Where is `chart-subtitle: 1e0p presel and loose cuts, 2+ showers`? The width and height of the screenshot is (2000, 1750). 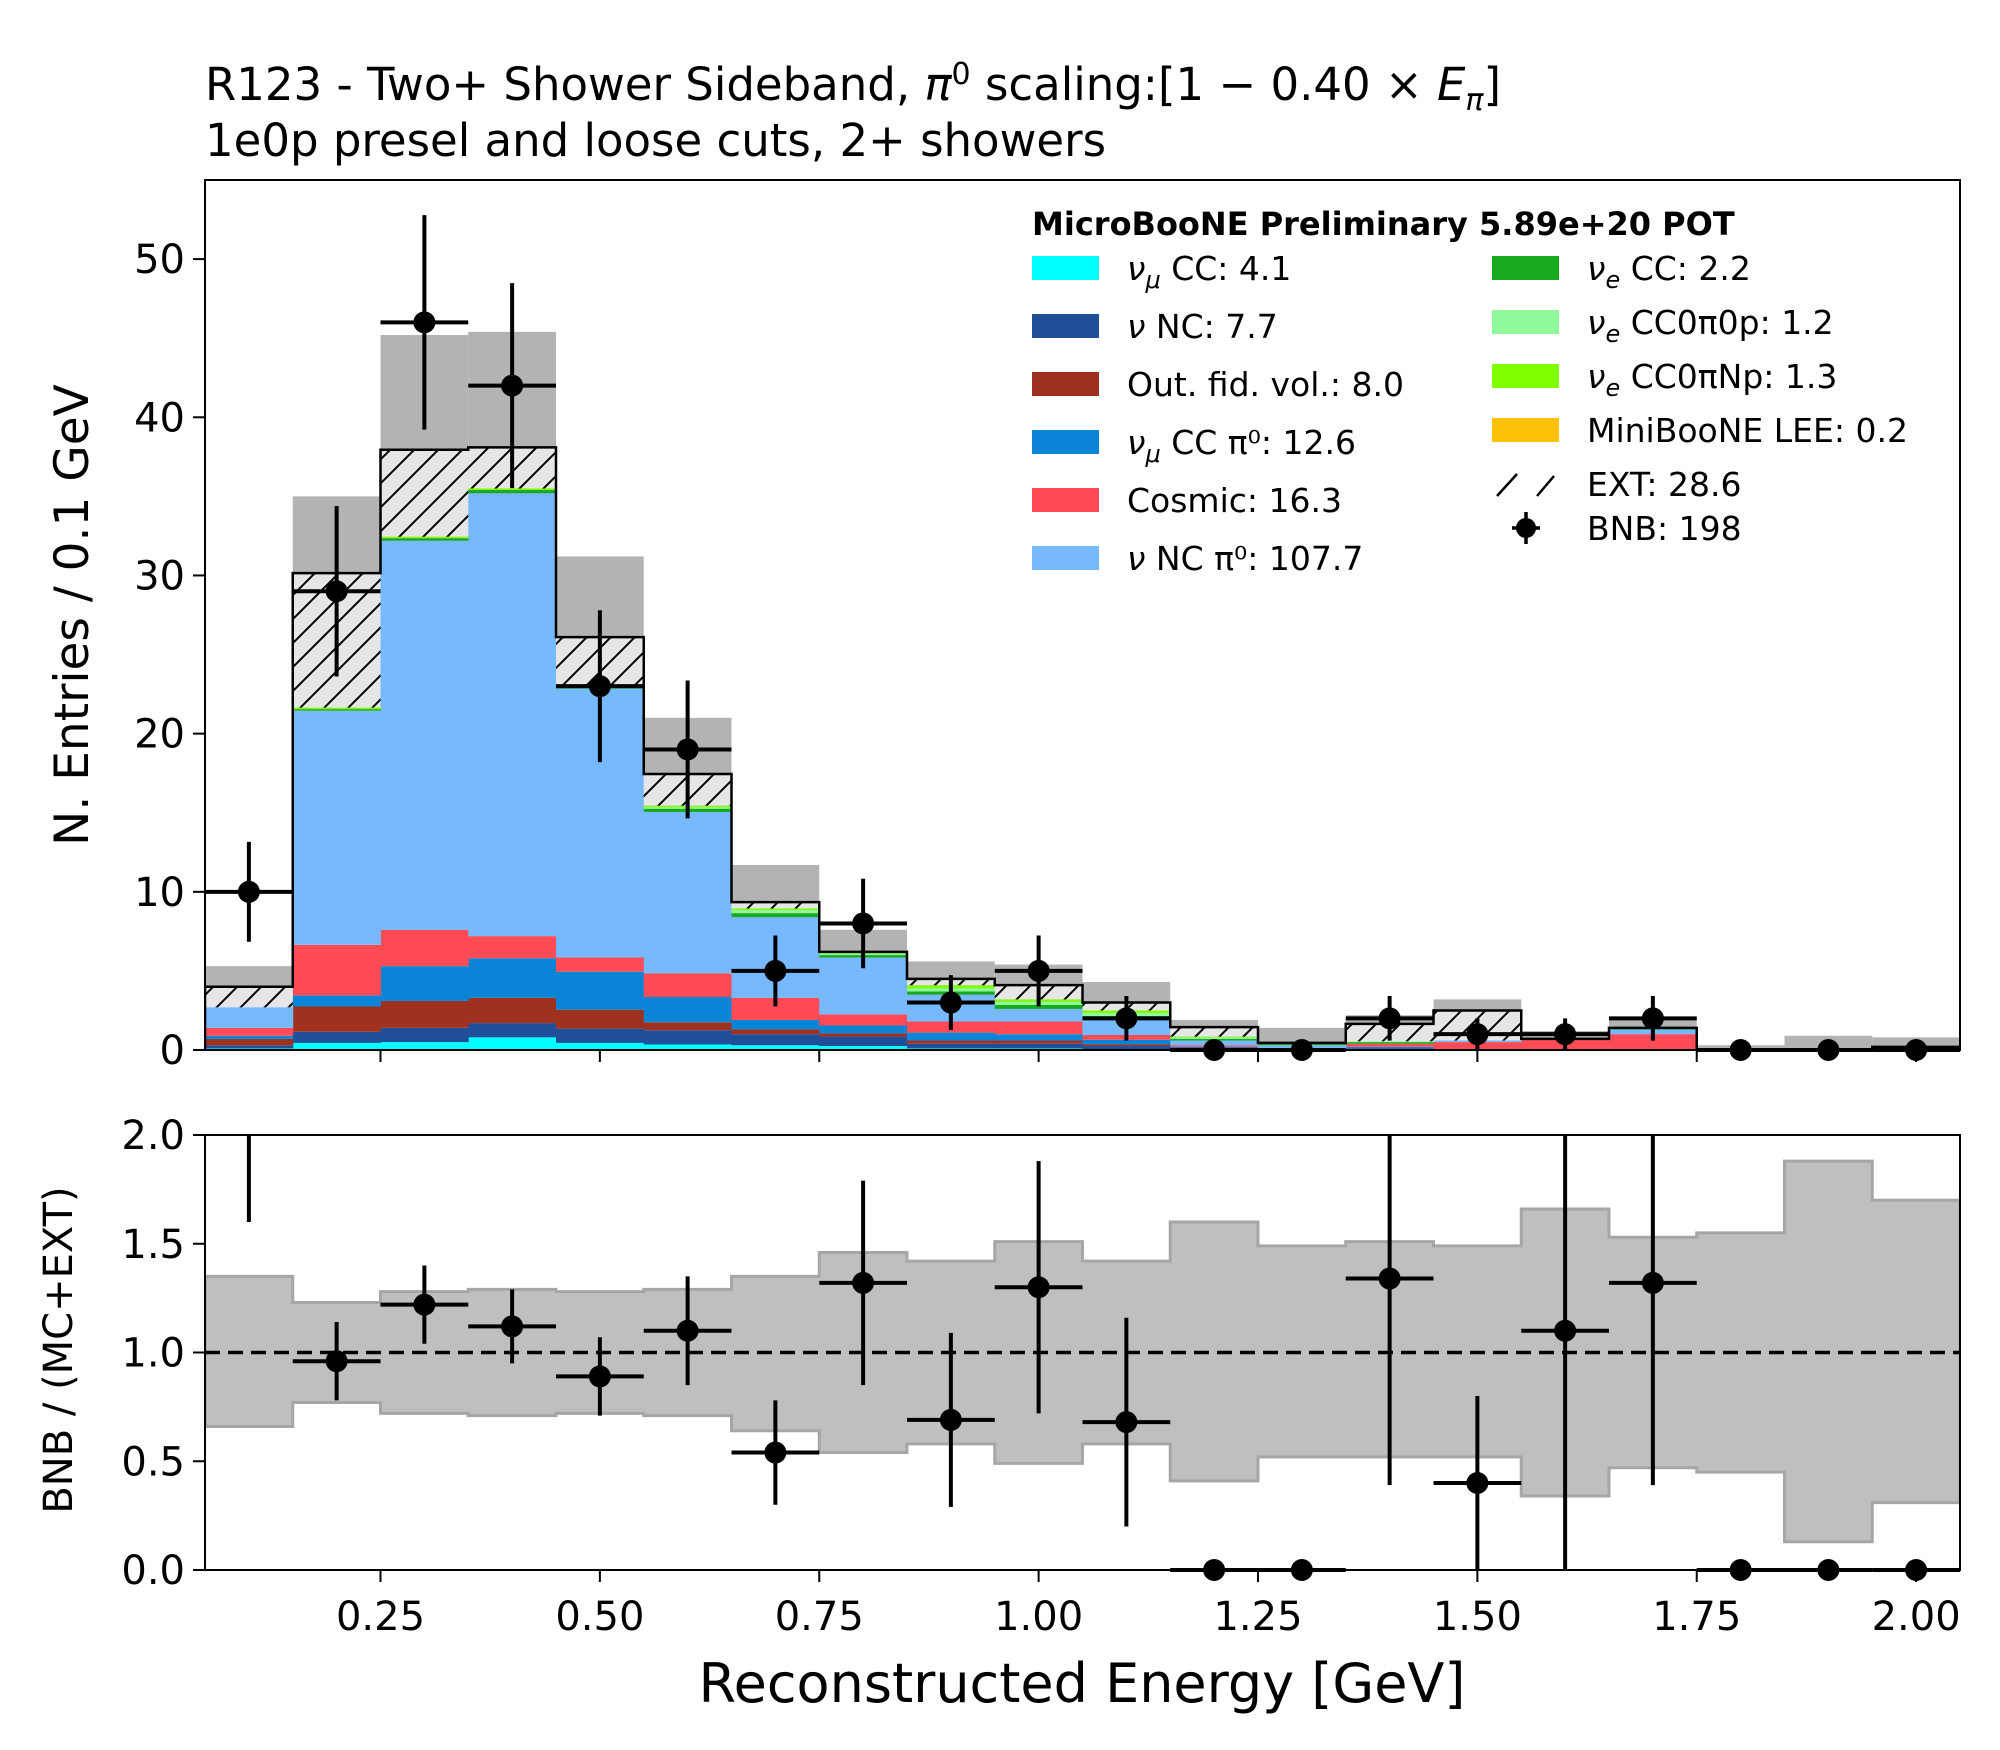 chart-subtitle: 1e0p presel and loose cuts, 2+ showers is located at coordinates (655, 140).